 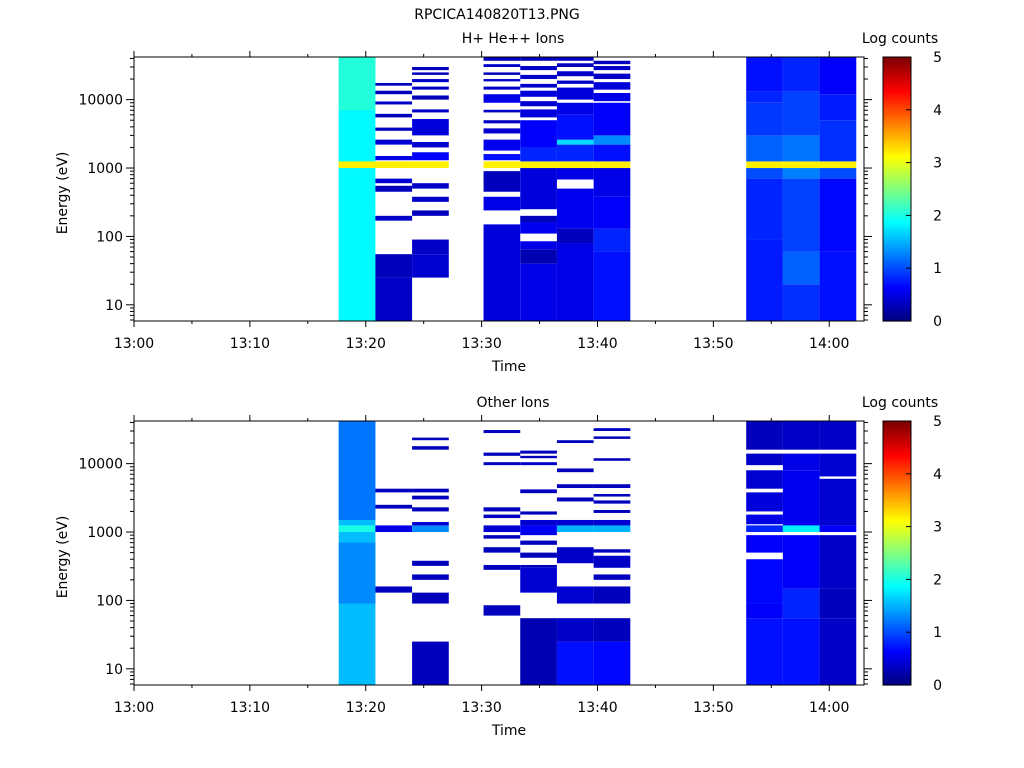 What do you see at coordinates (937, 475) in the screenshot?
I see `colorbar-tick-label-4: 4` at bounding box center [937, 475].